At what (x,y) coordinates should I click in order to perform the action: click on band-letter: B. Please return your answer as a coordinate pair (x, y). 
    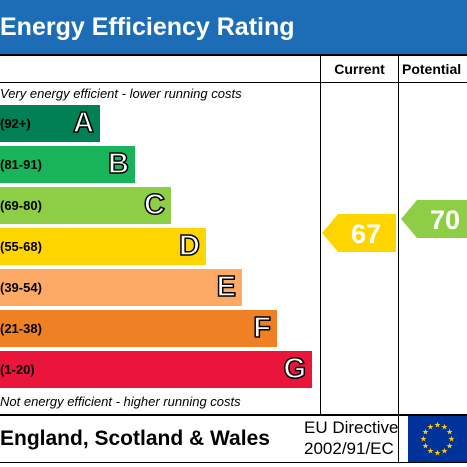
    Looking at the image, I should click on (118, 164).